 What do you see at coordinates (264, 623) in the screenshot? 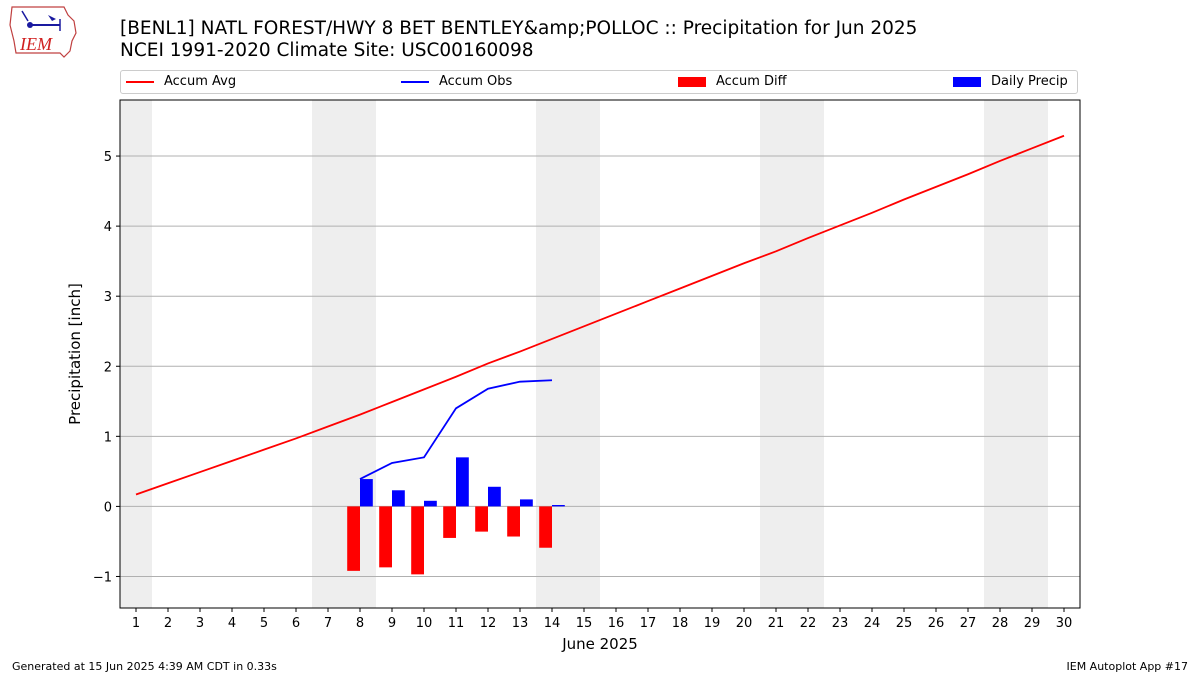
I see `x-tick-label: 5` at bounding box center [264, 623].